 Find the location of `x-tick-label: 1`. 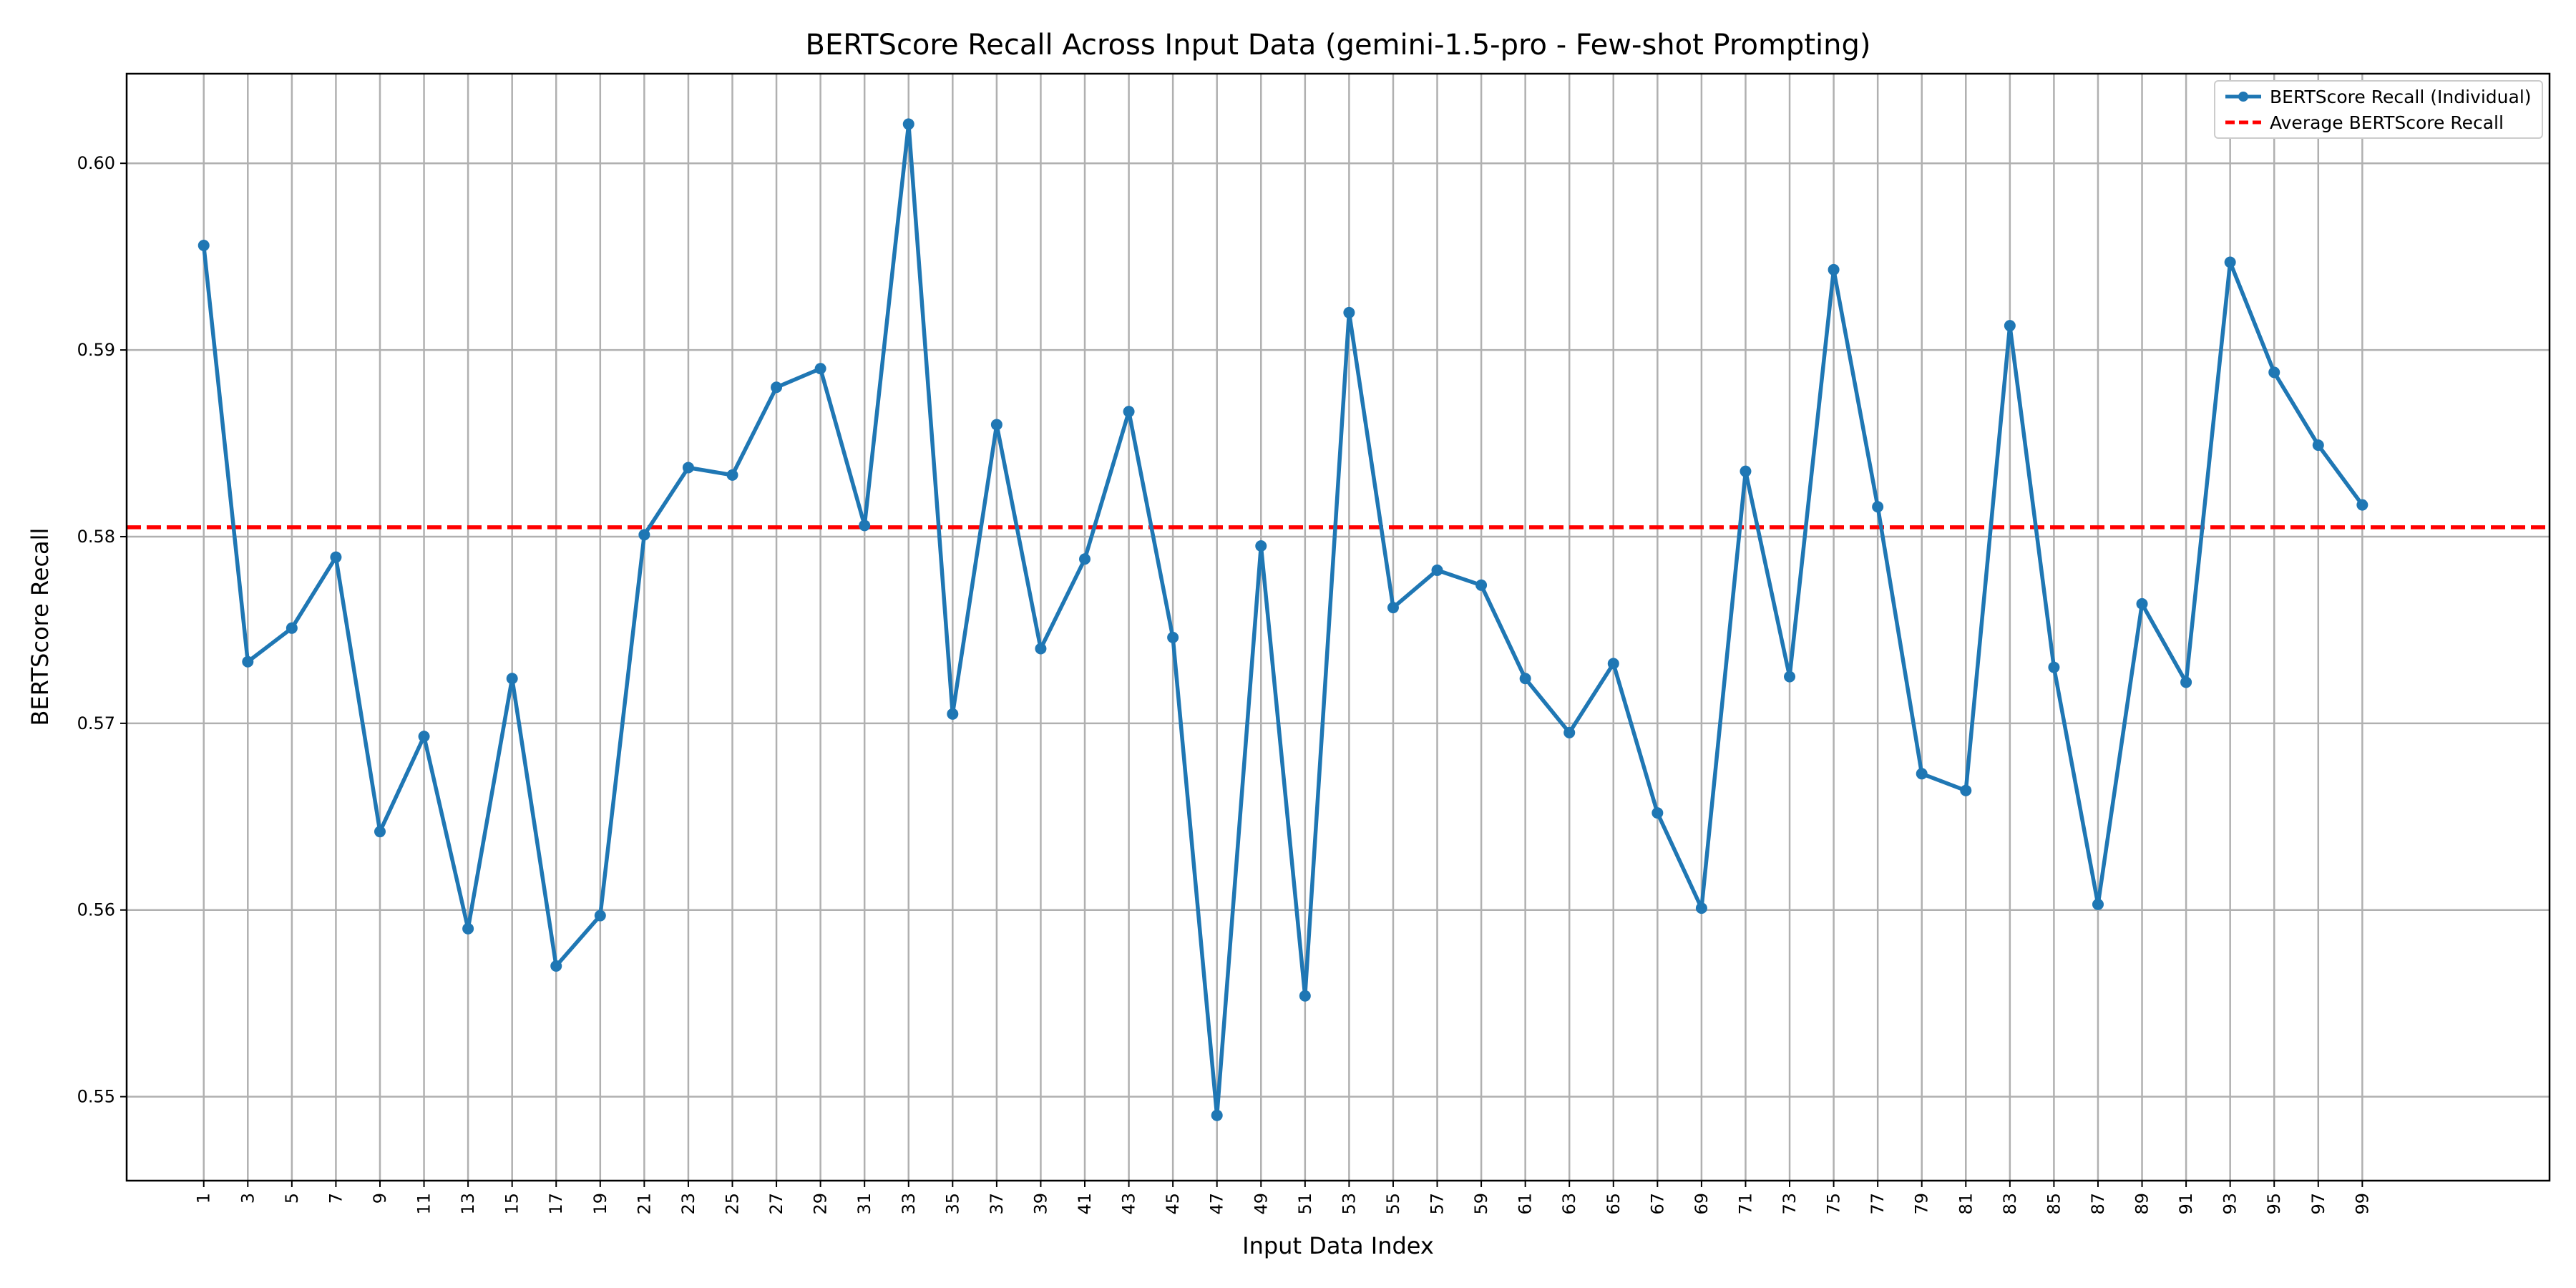

x-tick-label: 1 is located at coordinates (204, 1198).